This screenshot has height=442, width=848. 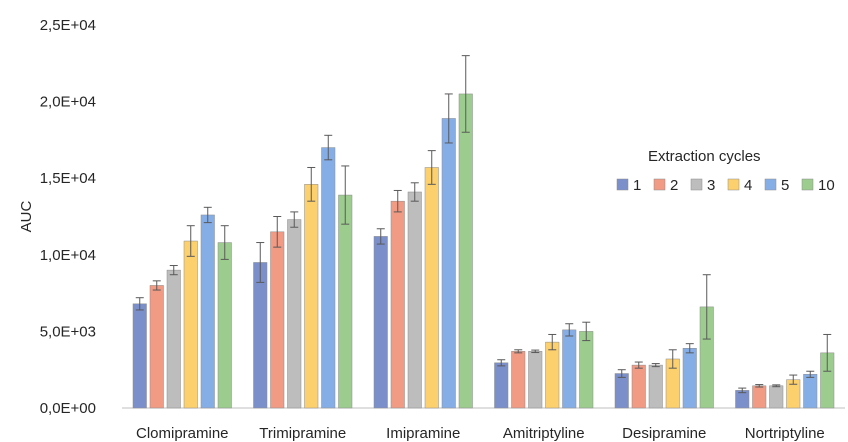 I want to click on legend-items: 1 2 3 4 5 10, so click(x=725, y=185).